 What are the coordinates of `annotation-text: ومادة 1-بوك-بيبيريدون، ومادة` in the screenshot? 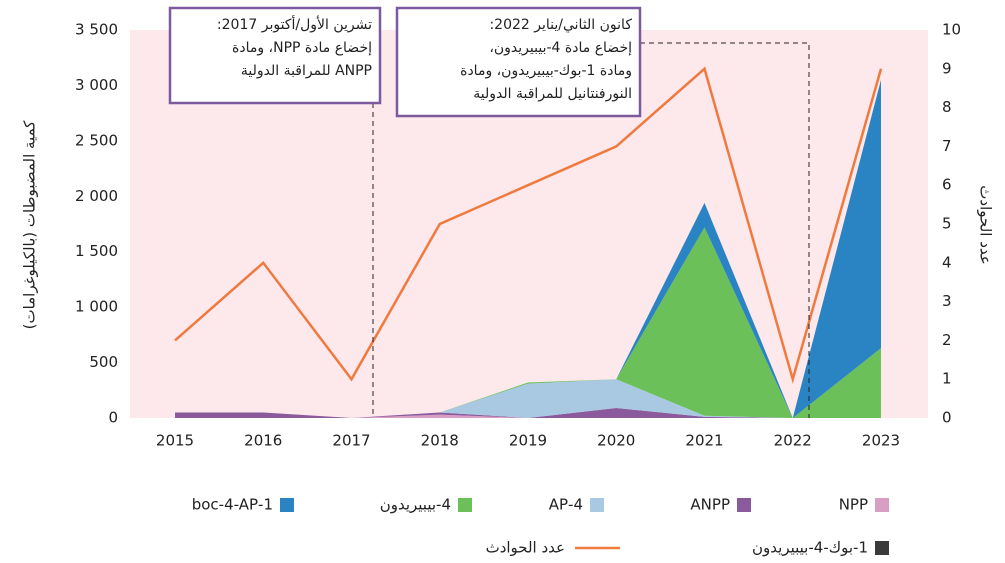 It's located at (546, 71).